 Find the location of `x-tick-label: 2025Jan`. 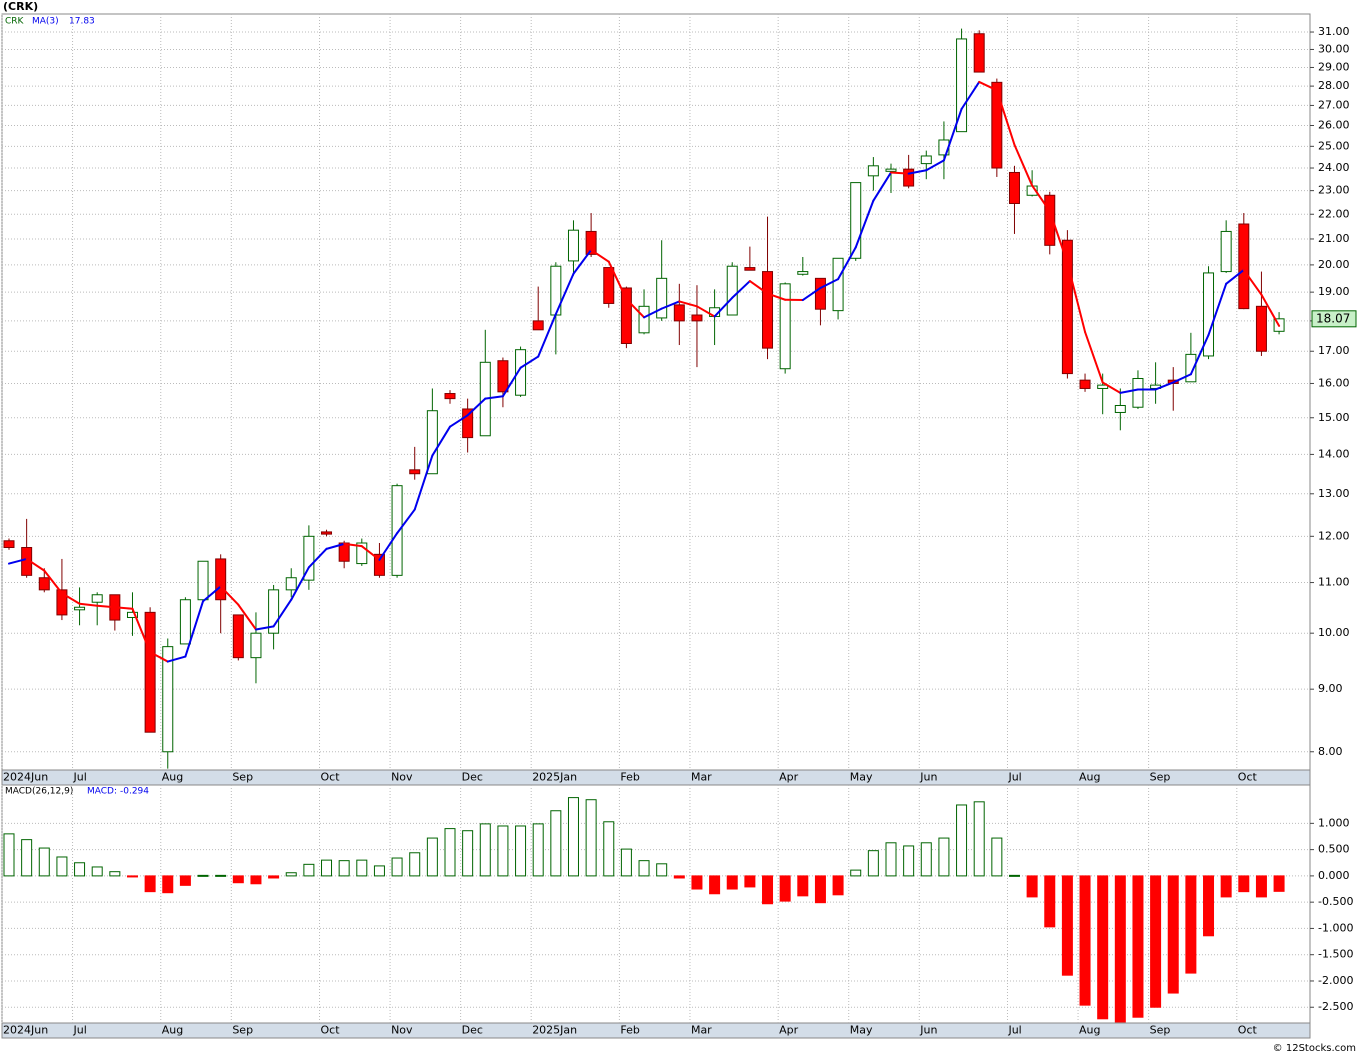

x-tick-label: 2025Jan is located at coordinates (554, 777).